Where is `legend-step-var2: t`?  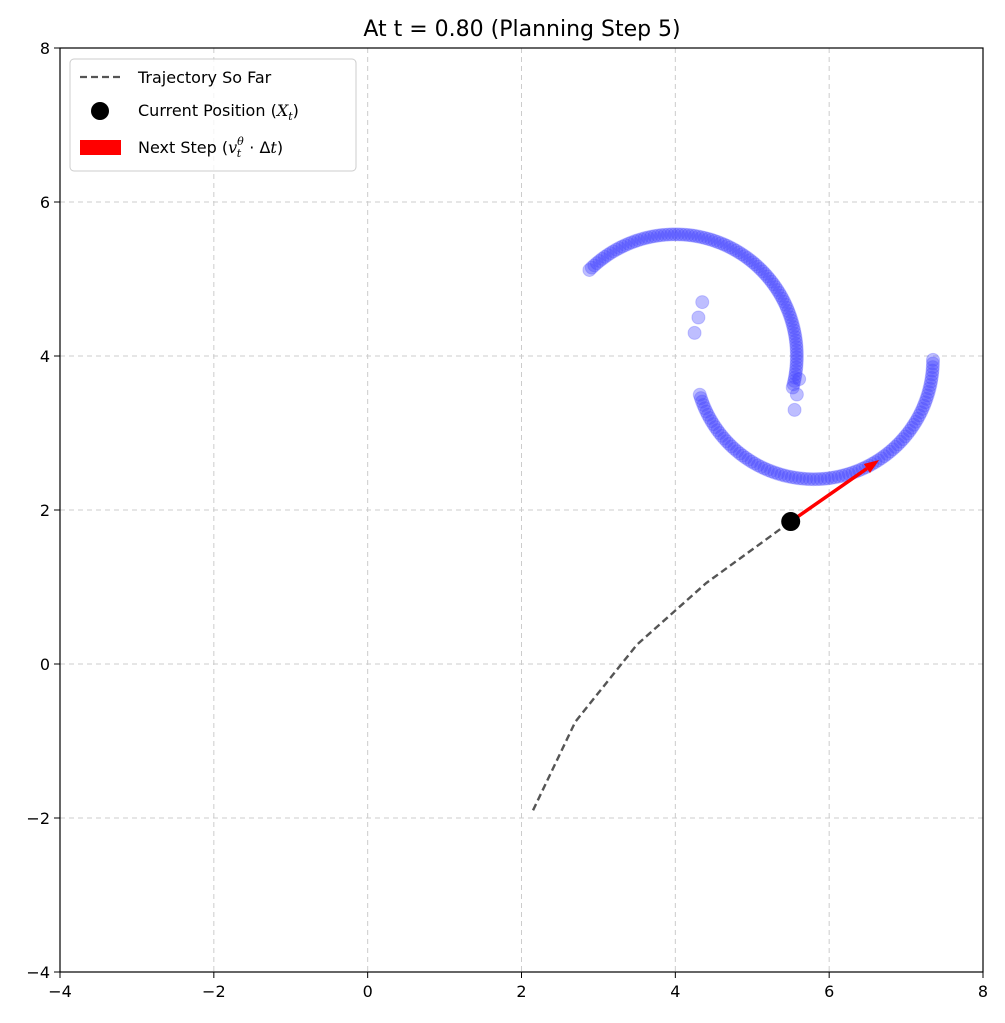
legend-step-var2: t is located at coordinates (273, 147).